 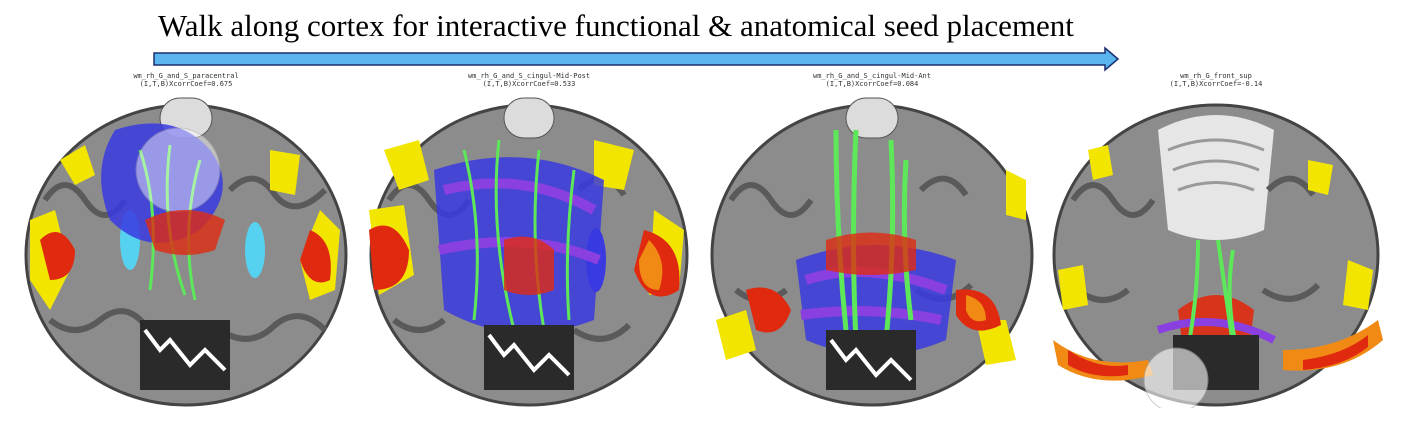 What do you see at coordinates (872, 84) in the screenshot?
I see `panel-correlation-label: (I,T,B)XcorrCoef=0.084` at bounding box center [872, 84].